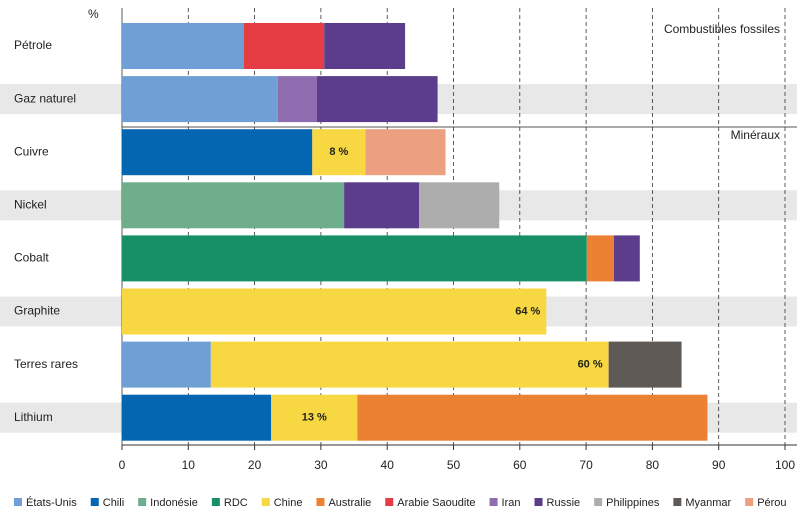 This screenshot has width=801, height=520. What do you see at coordinates (122, 465) in the screenshot?
I see `x-tick-label: 0` at bounding box center [122, 465].